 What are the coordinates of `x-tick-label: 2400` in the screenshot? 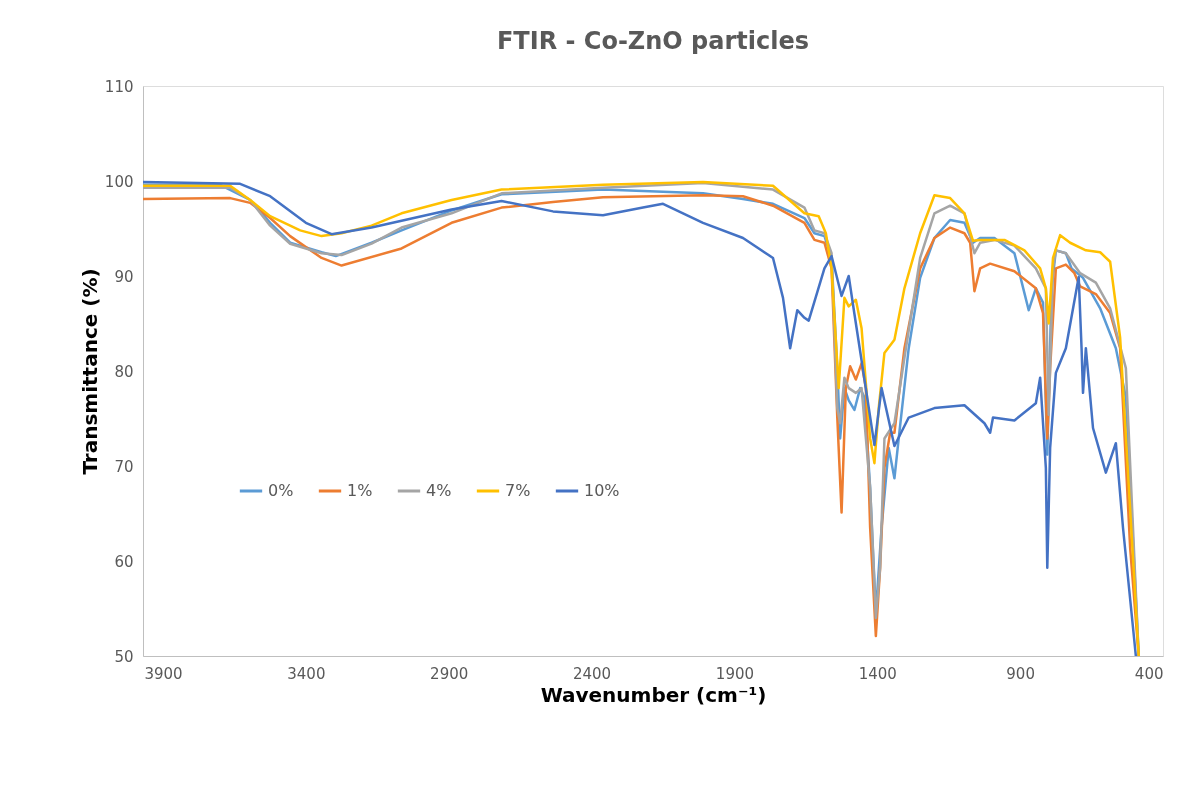 It's located at (592, 673).